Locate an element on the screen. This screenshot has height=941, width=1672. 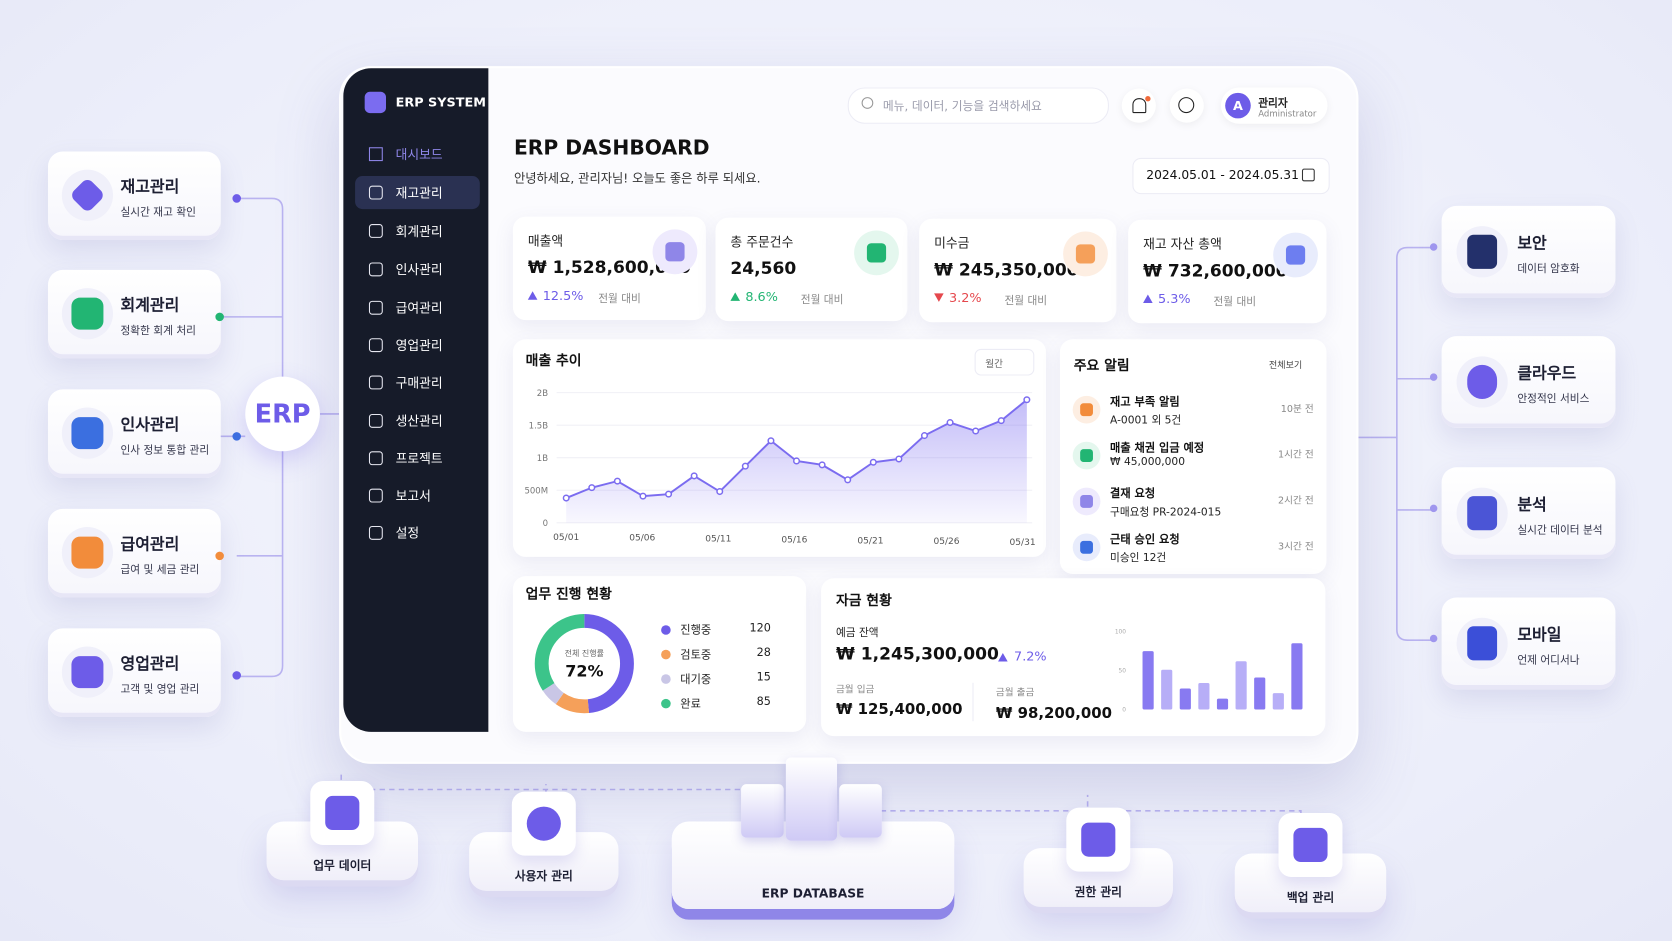
erp-hub is located at coordinates (282, 414).